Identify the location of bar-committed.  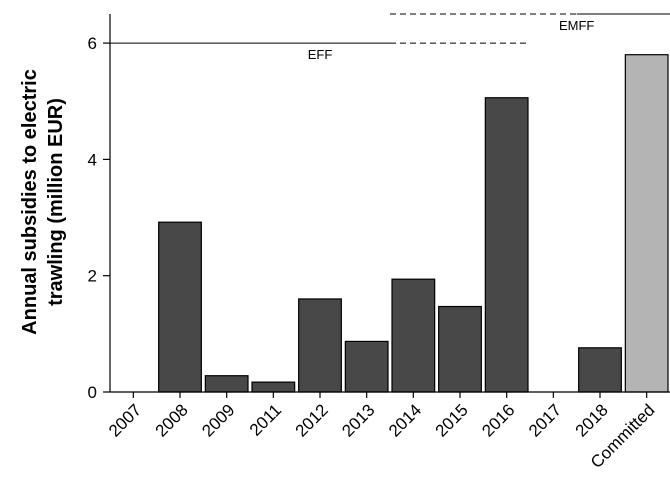
(646, 223).